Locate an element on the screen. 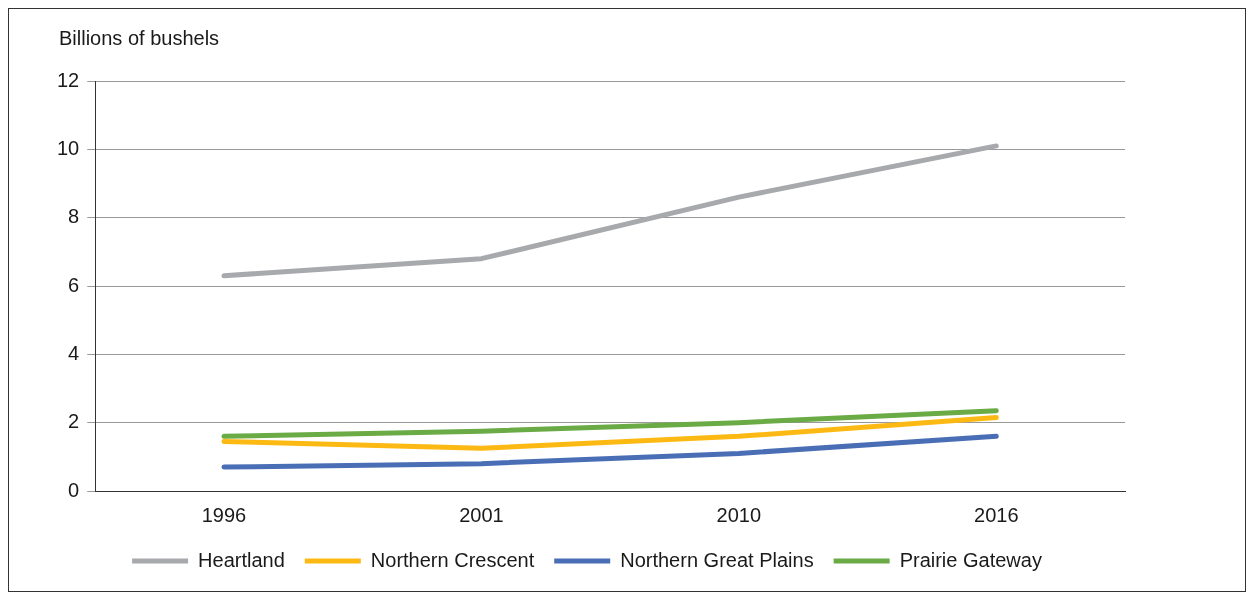  y-tick-label: 10 is located at coordinates (68, 147).